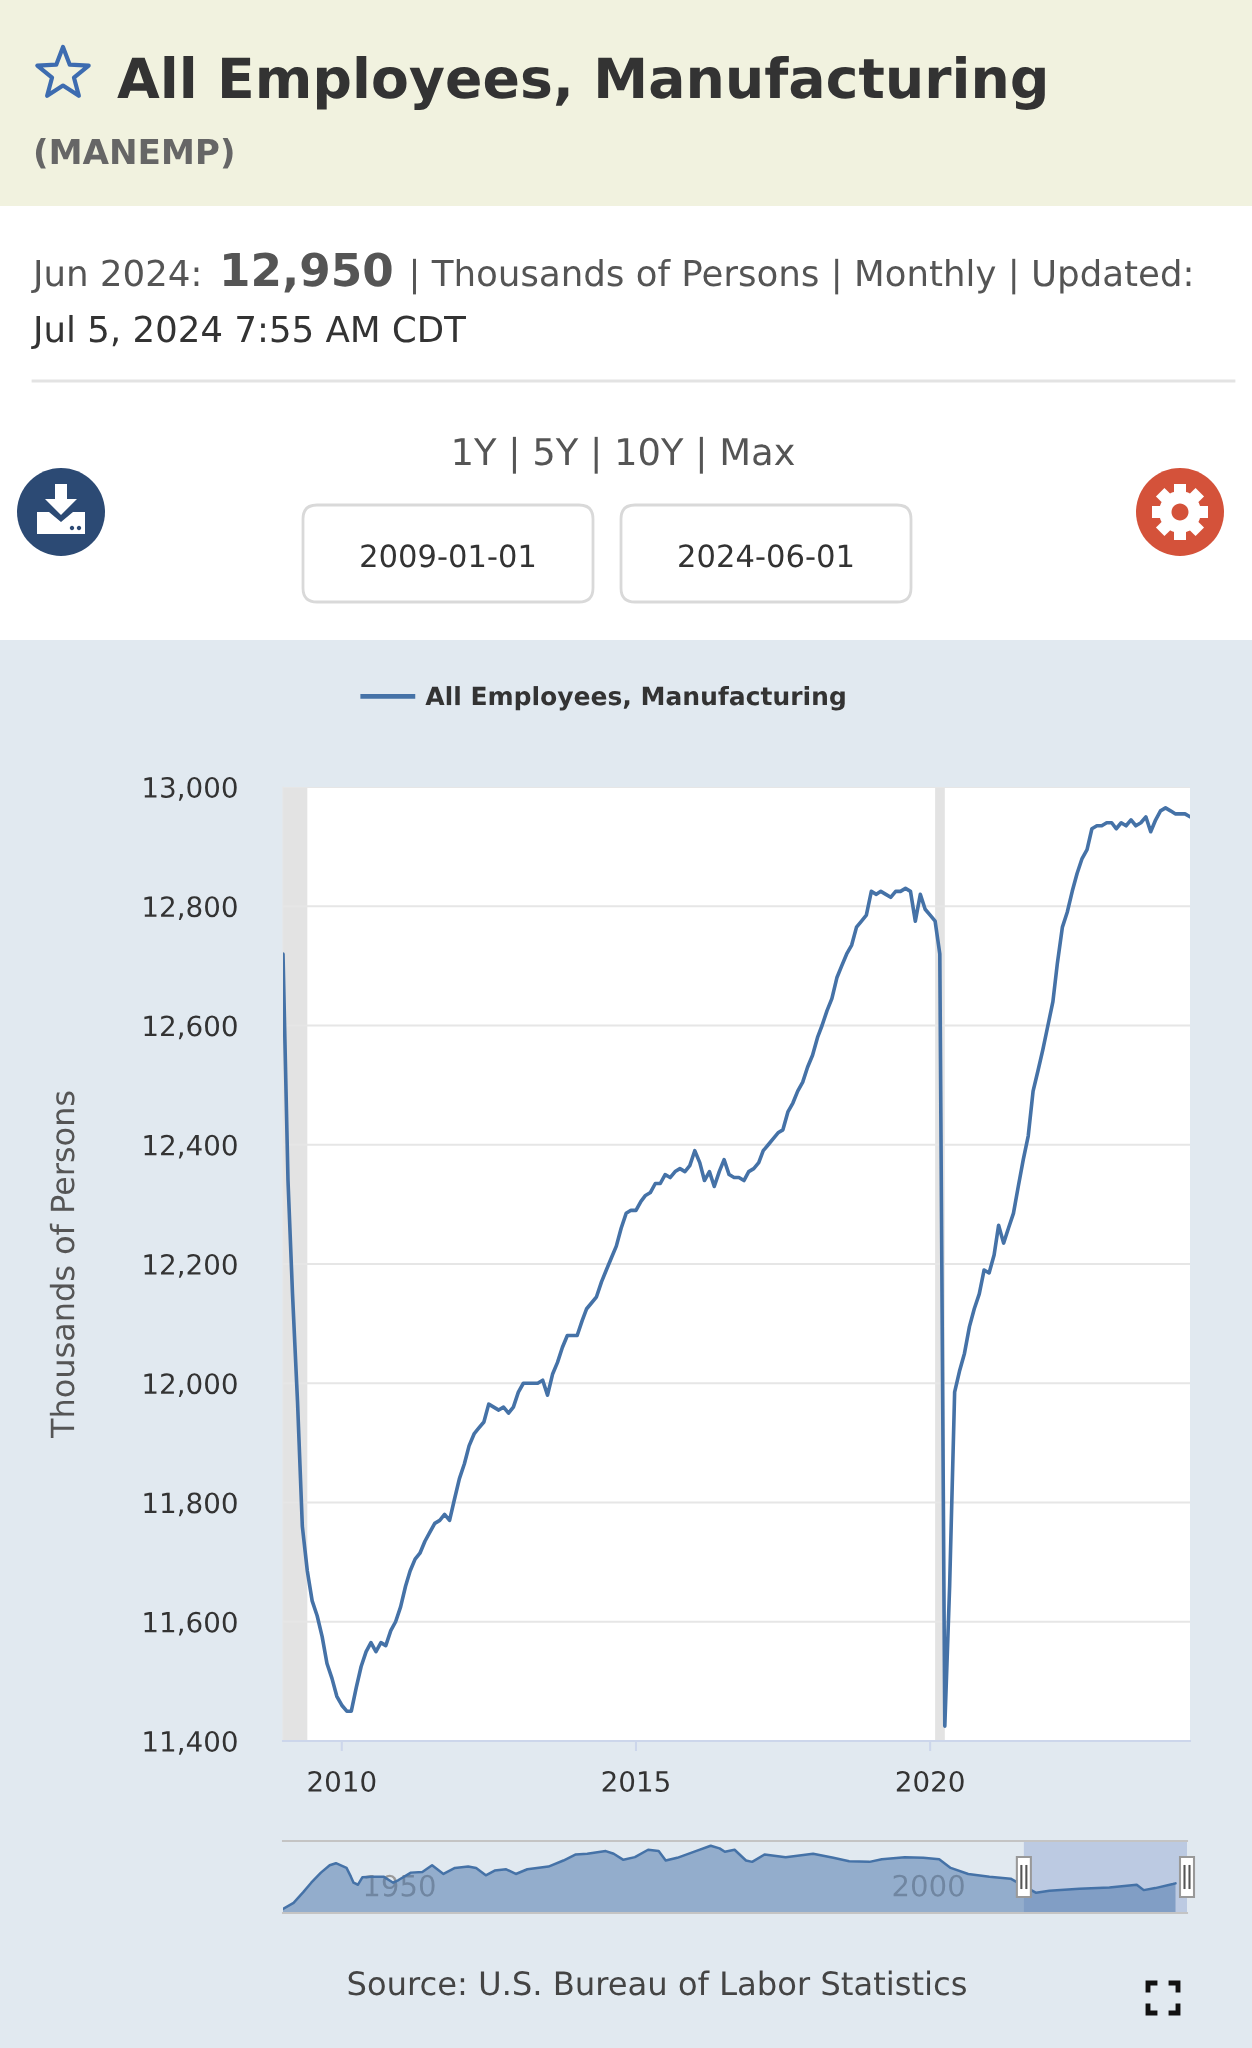 The image size is (1252, 2048). I want to click on y-tick-label: 12,800, so click(190, 908).